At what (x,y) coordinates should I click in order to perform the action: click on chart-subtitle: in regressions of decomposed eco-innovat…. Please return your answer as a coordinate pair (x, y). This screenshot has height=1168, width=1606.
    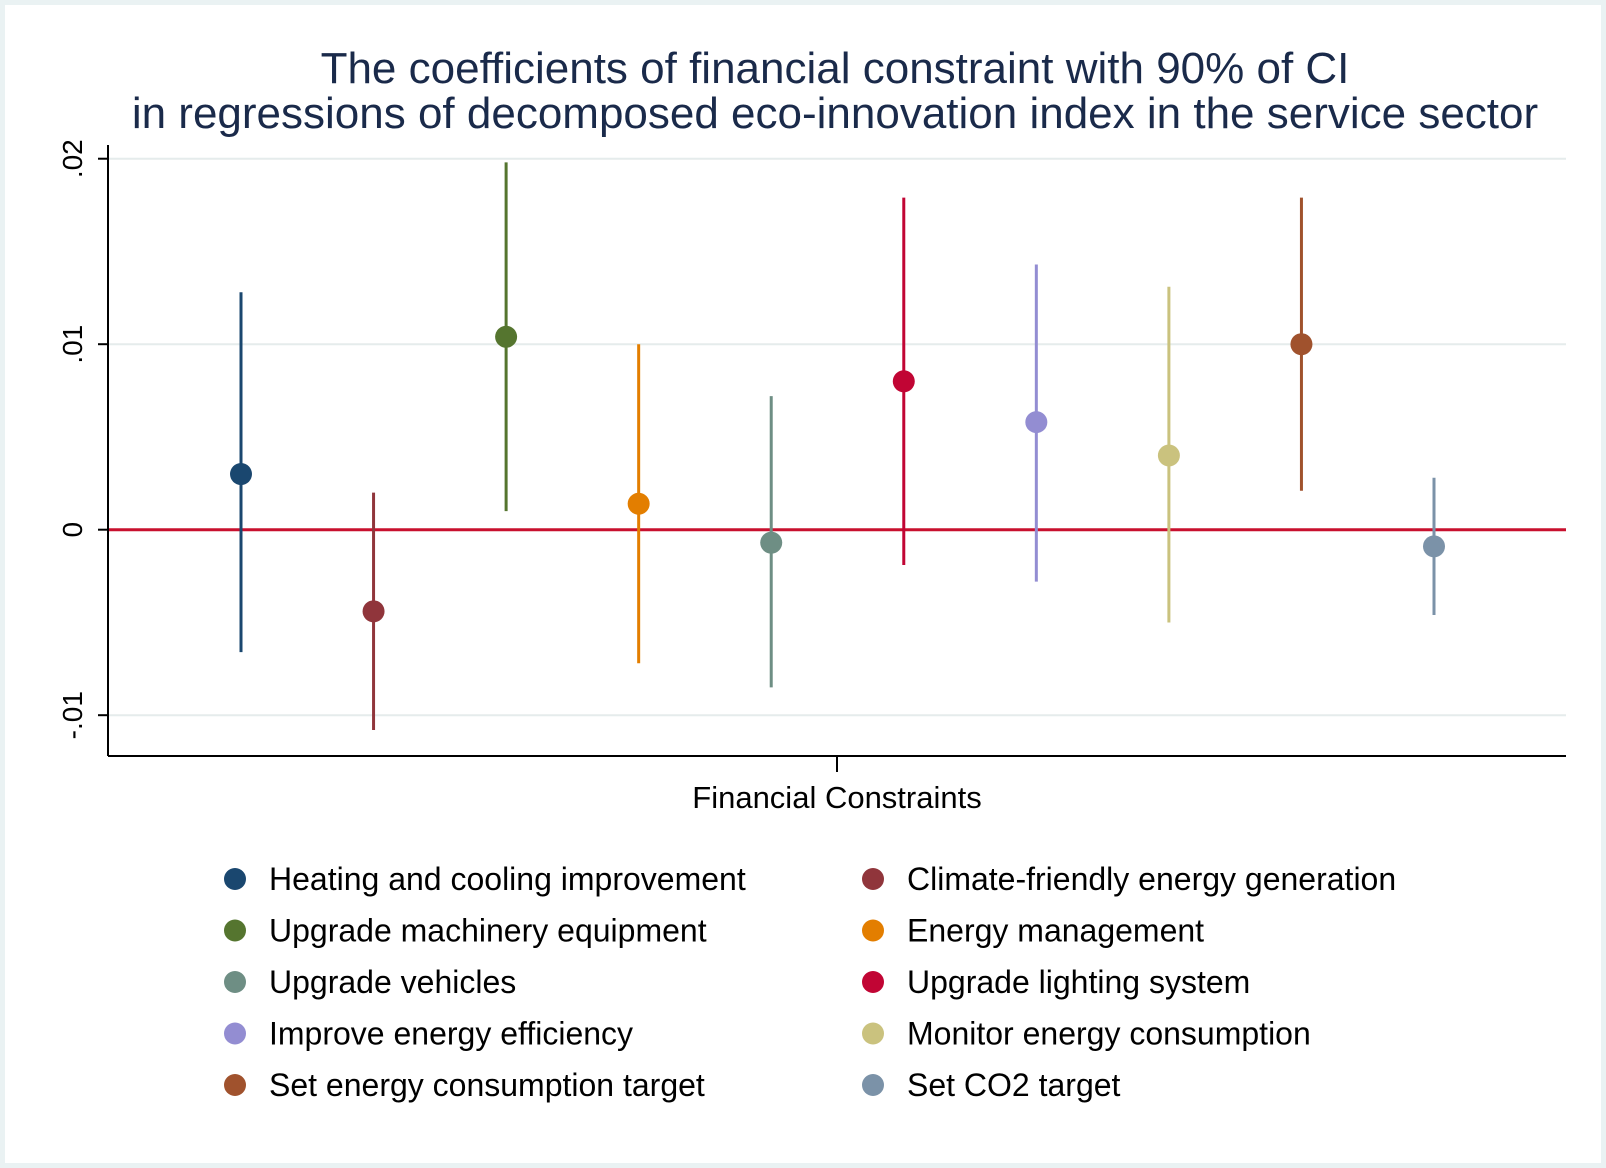
    Looking at the image, I should click on (835, 113).